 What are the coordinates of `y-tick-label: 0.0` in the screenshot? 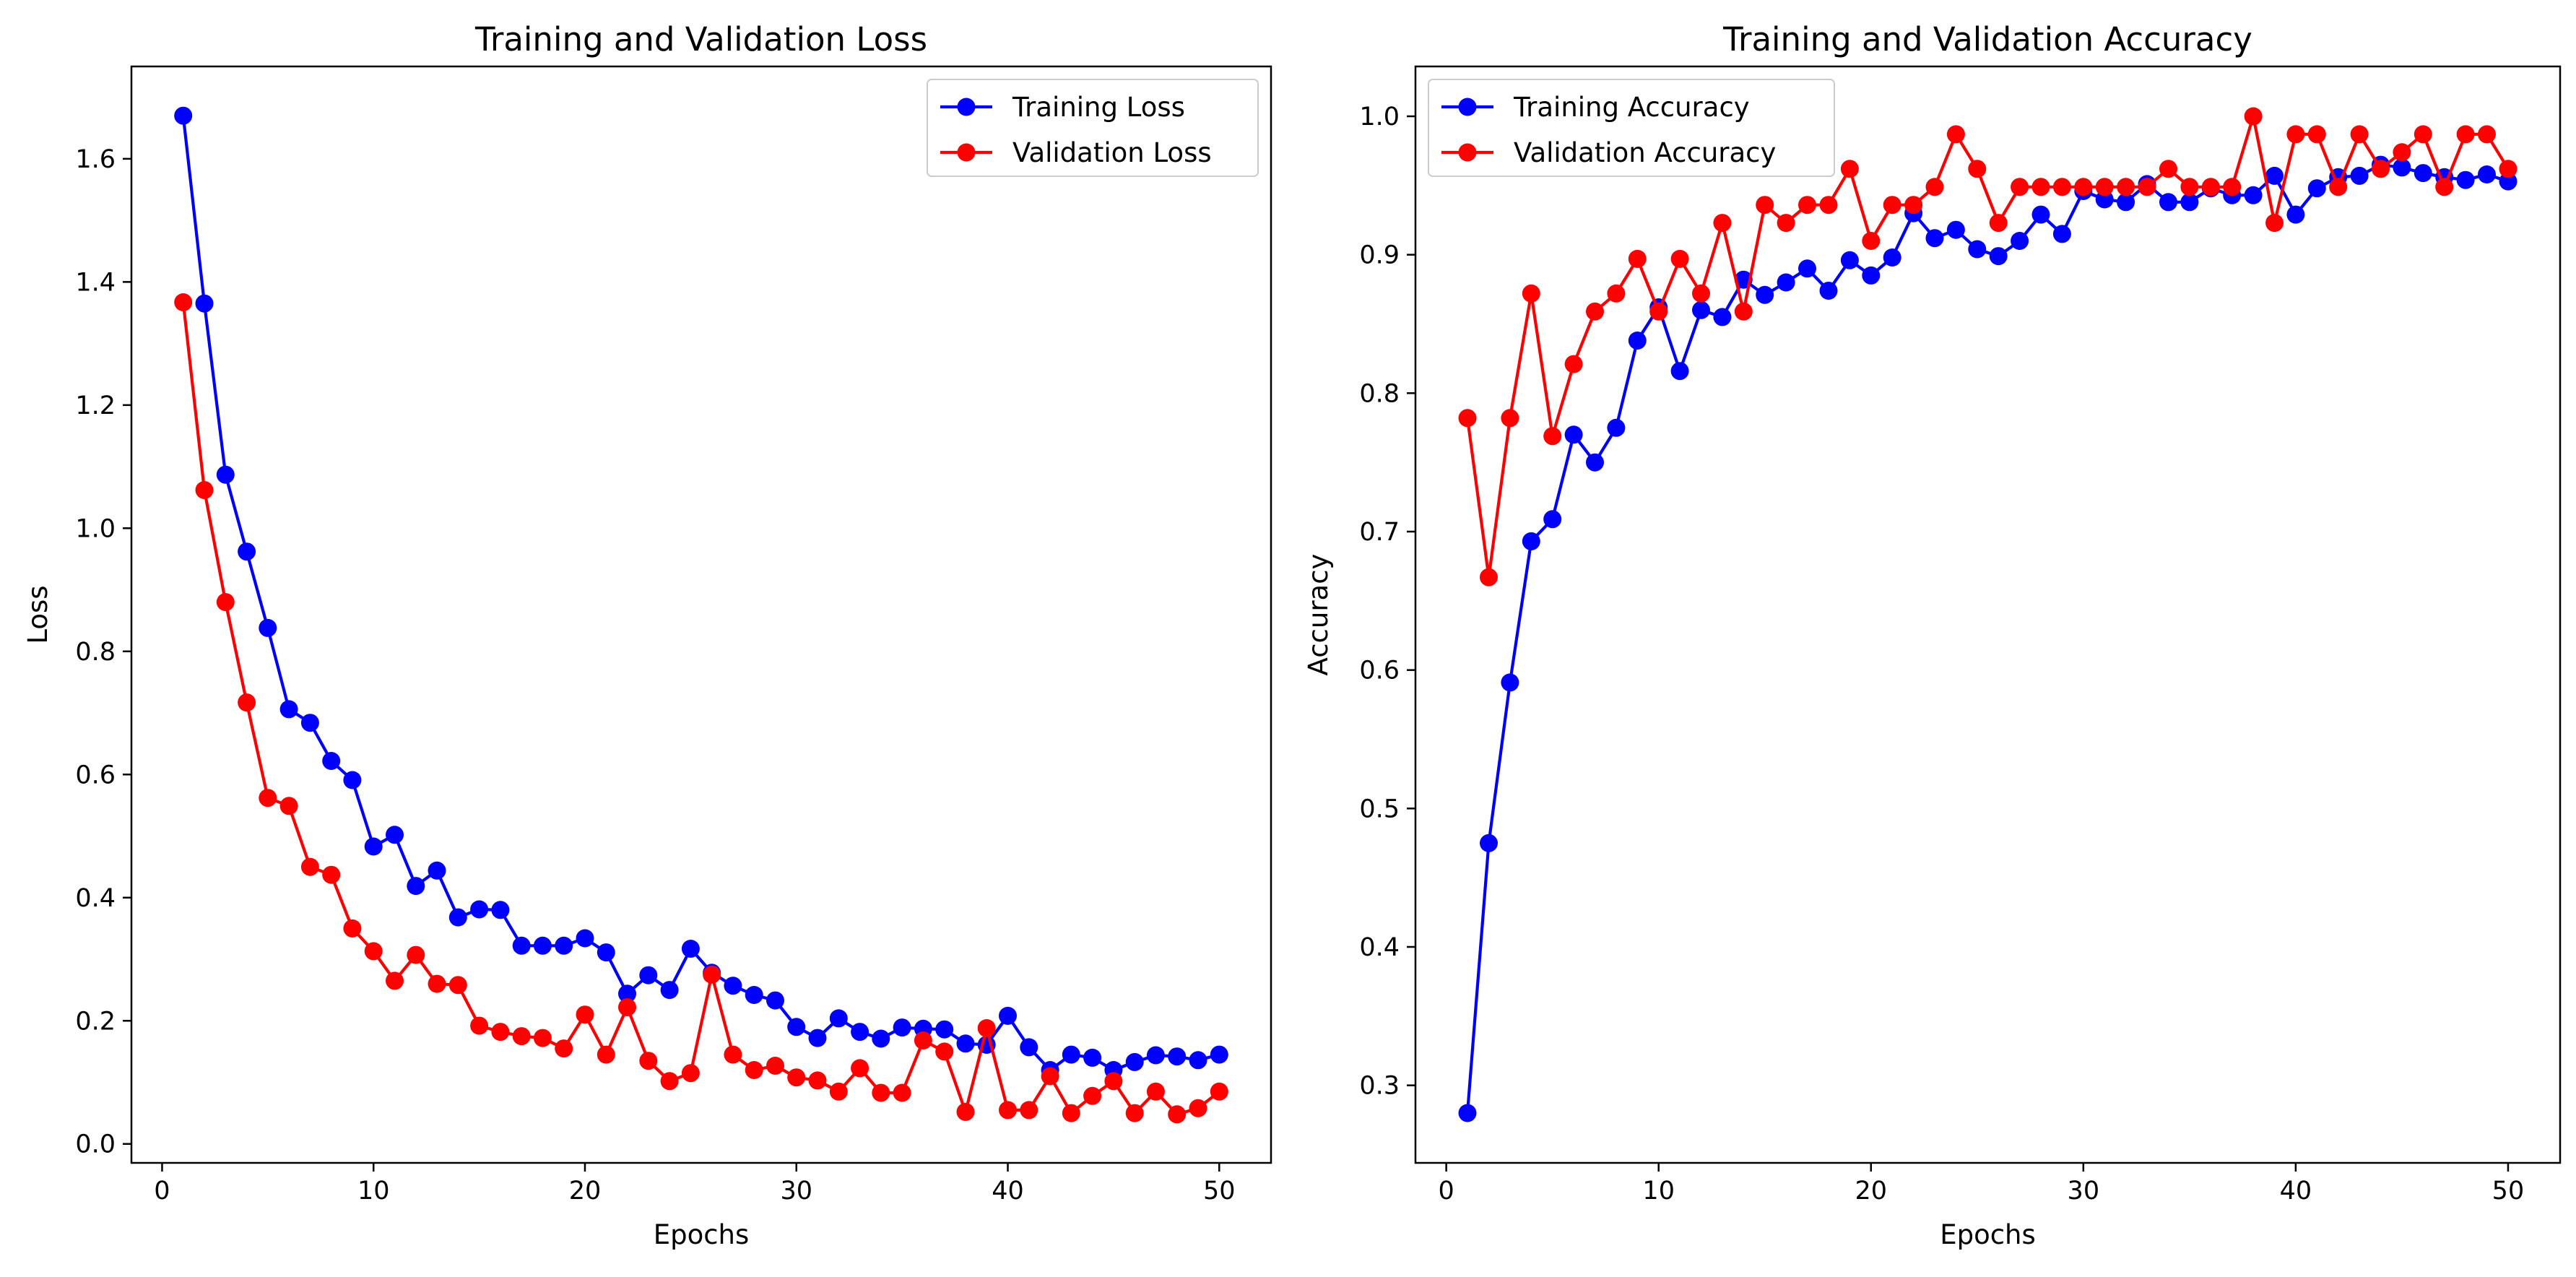 It's located at (95, 1144).